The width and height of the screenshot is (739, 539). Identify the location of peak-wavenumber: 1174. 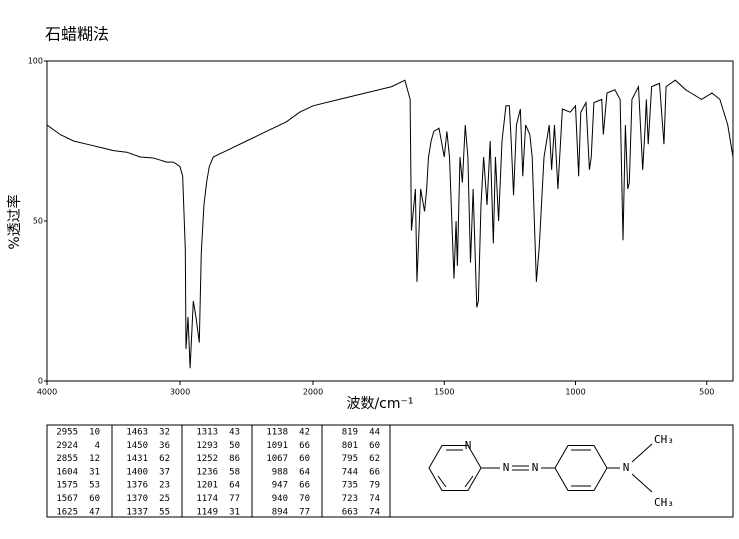
(207, 499).